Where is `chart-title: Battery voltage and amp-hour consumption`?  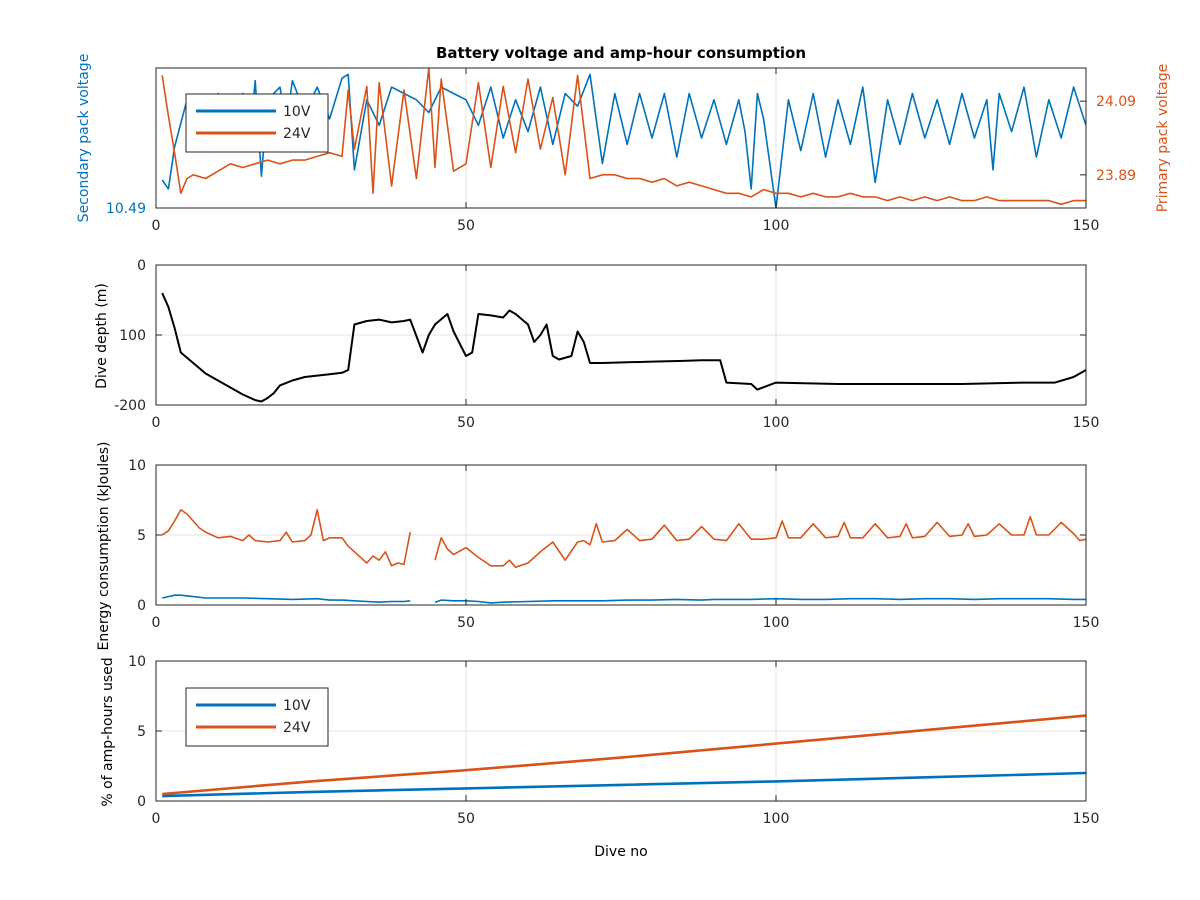 chart-title: Battery voltage and amp-hour consumption is located at coordinates (621, 53).